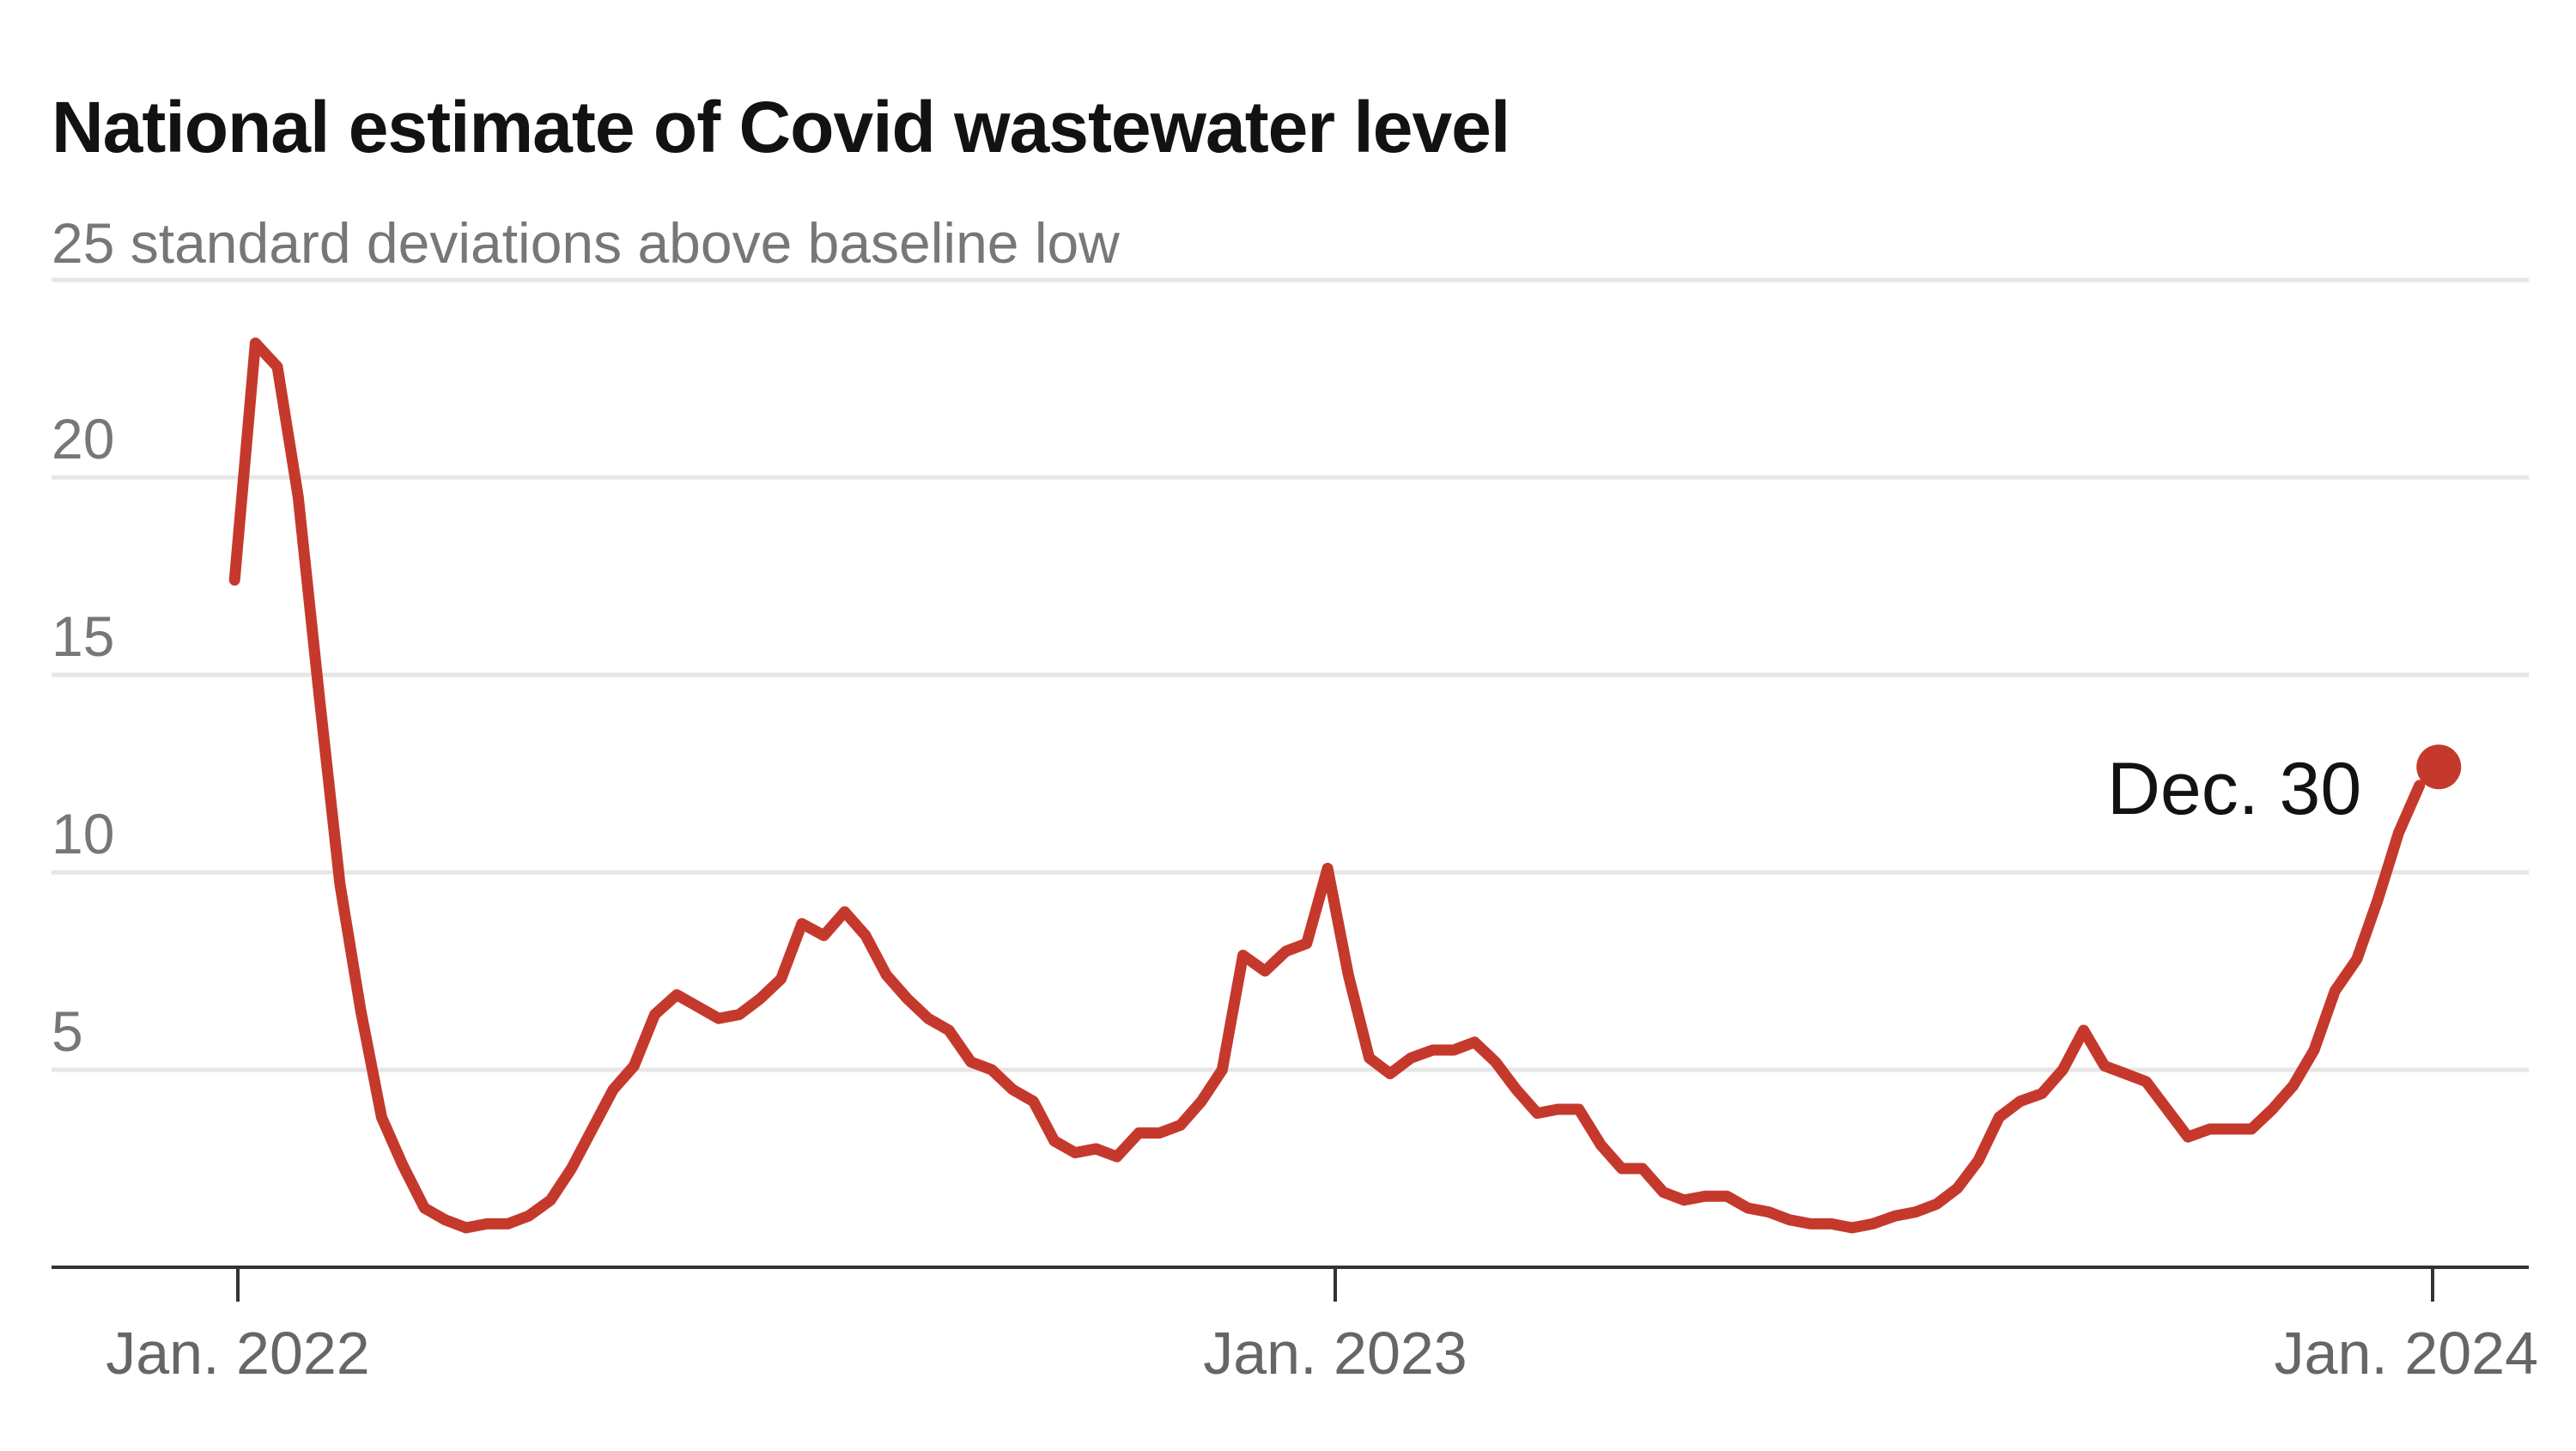  Describe the element at coordinates (67, 1031) in the screenshot. I see `y-tick-label-5: 5` at that location.